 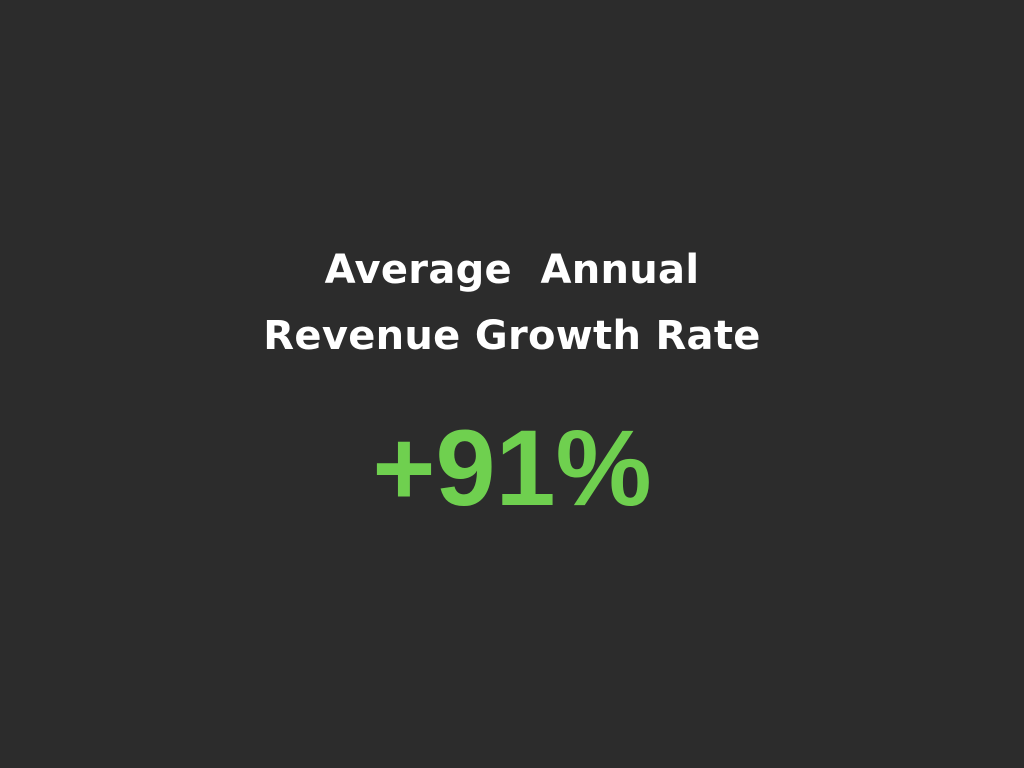 I want to click on stat-title-line-2: Revenue Growth Rate, so click(x=512, y=336).